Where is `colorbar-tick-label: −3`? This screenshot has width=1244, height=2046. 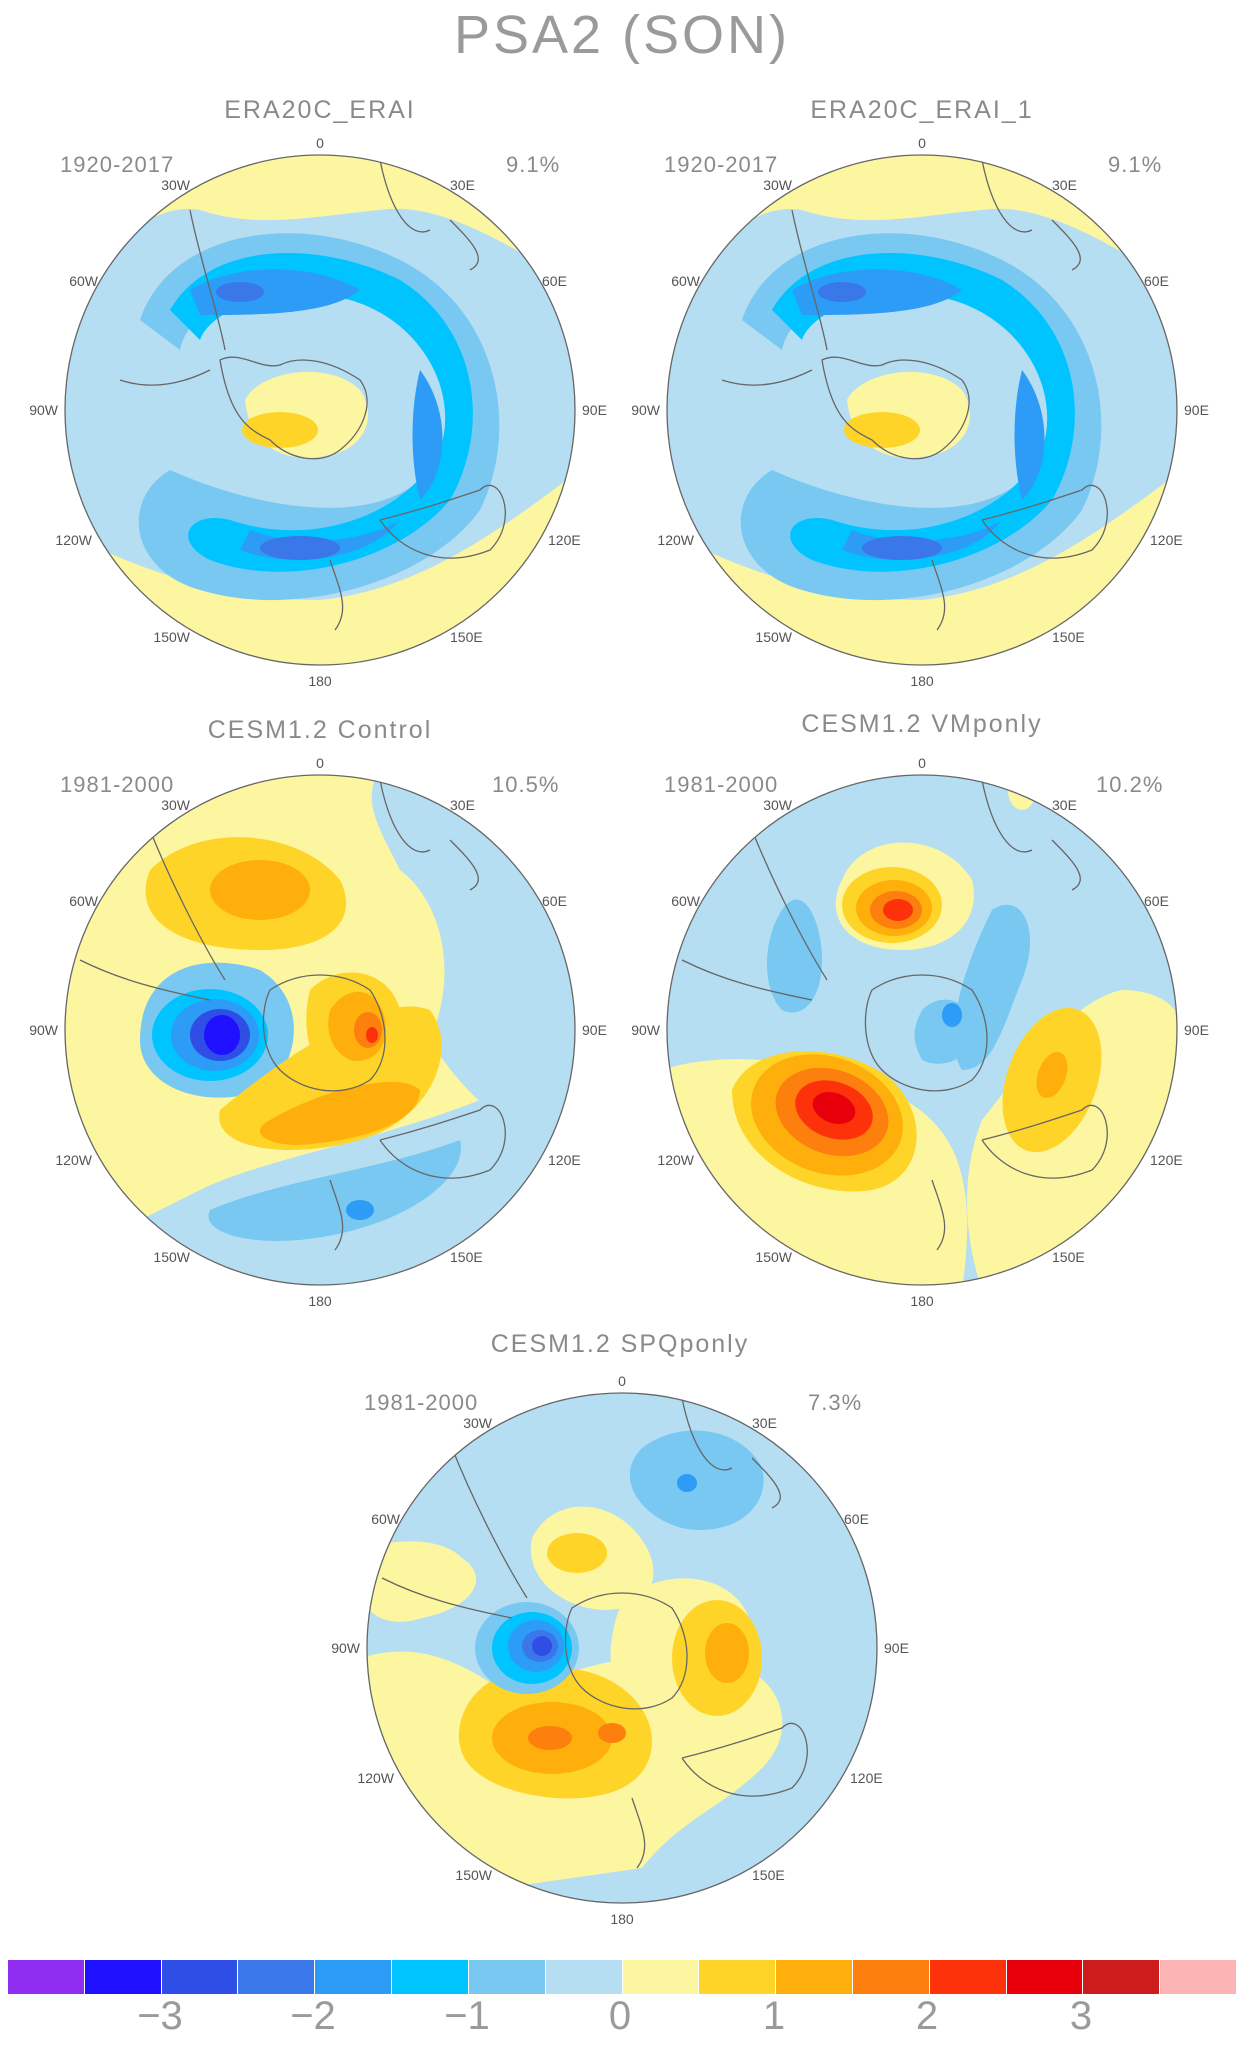 colorbar-tick-label: −3 is located at coordinates (160, 2016).